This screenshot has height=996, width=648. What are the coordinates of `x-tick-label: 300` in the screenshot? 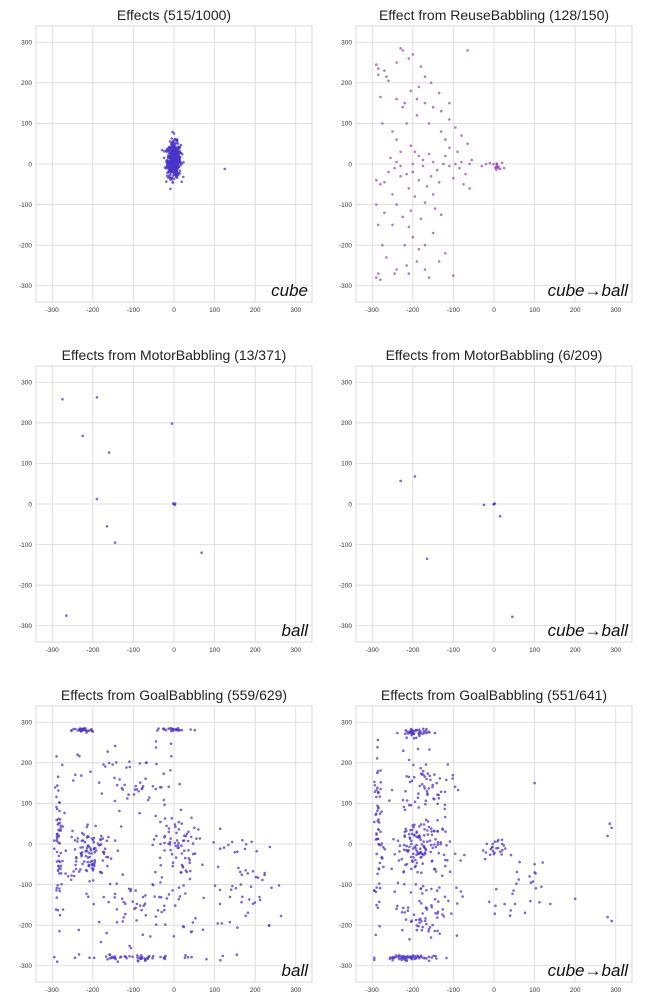 It's located at (615, 310).